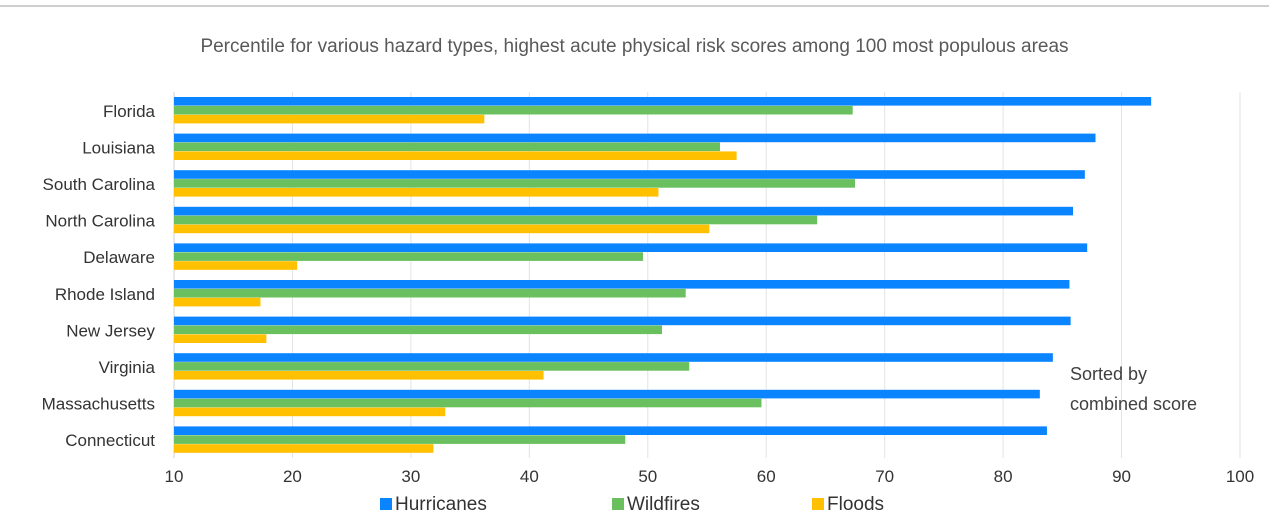  I want to click on x-tick-label: 30, so click(410, 476).